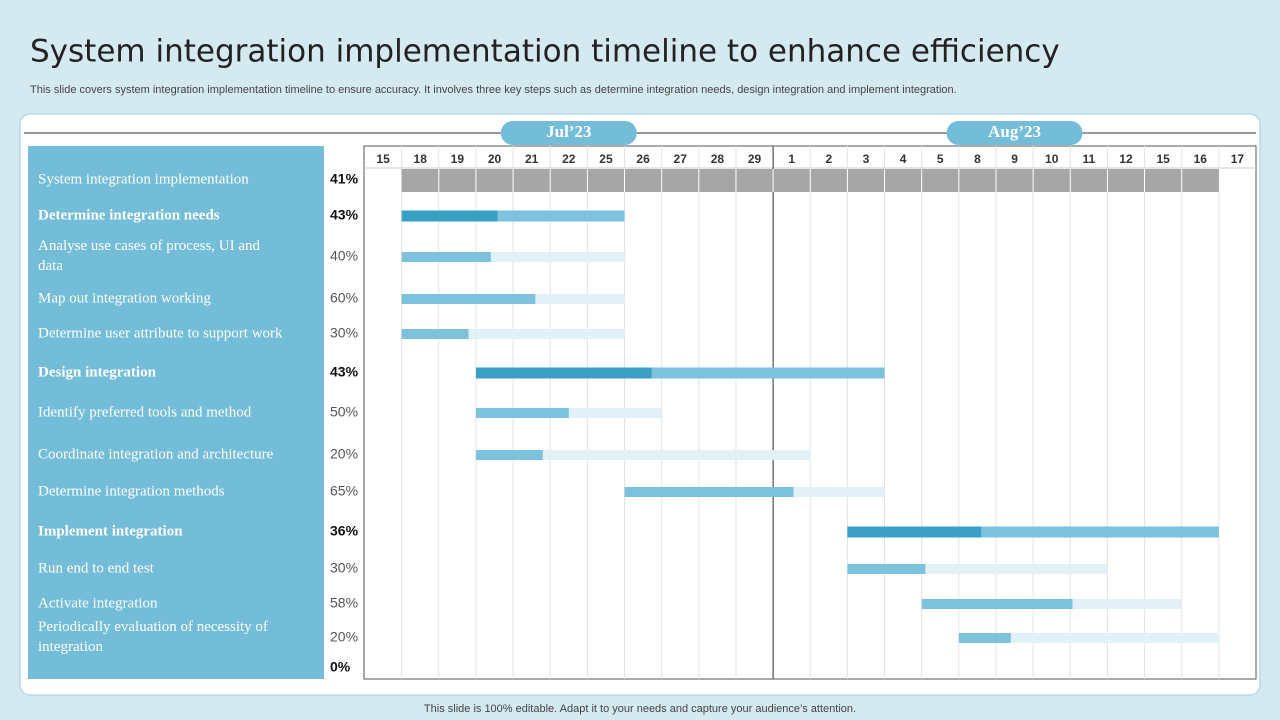 The width and height of the screenshot is (1280, 720). Describe the element at coordinates (98, 603) in the screenshot. I see `task-label: Activate integration` at that location.